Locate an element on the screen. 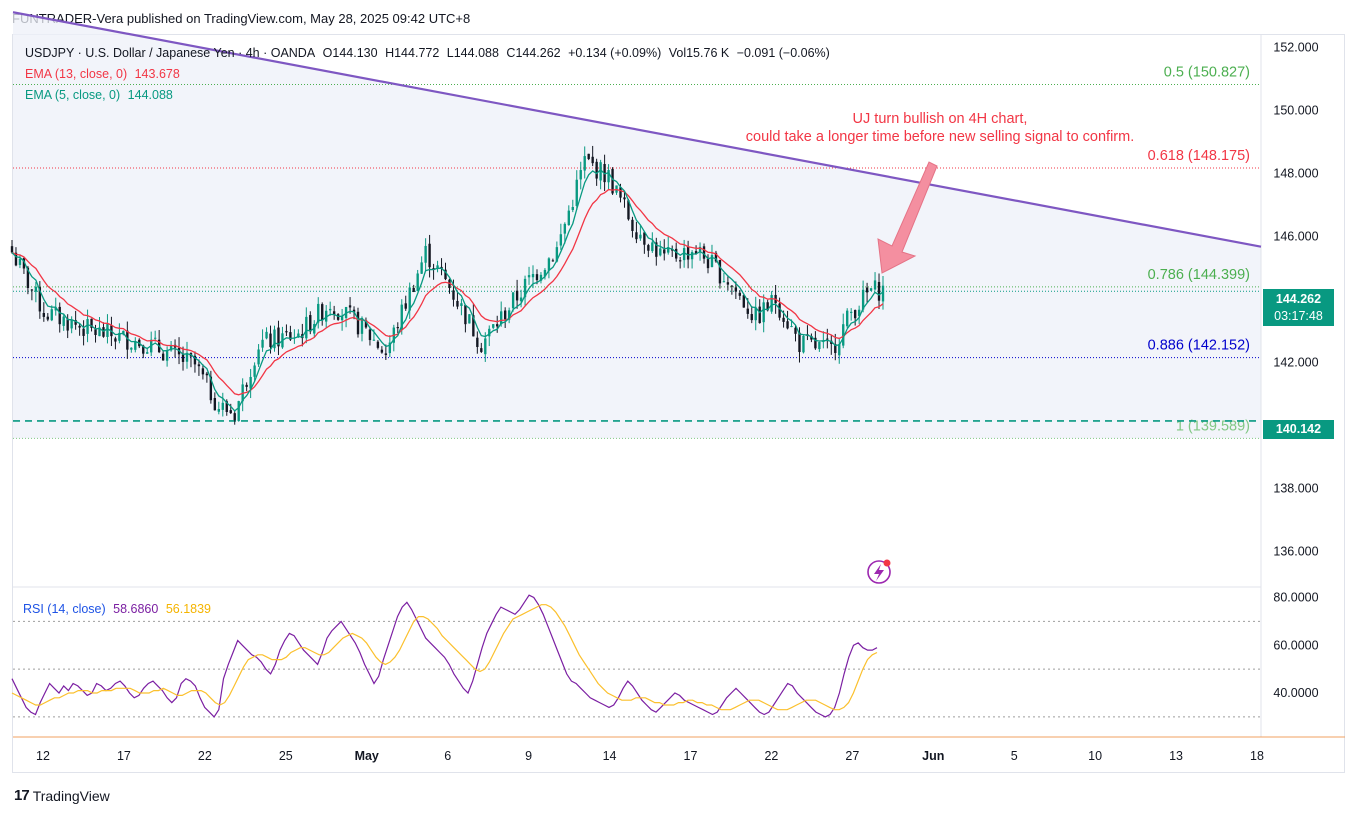 The height and width of the screenshot is (817, 1357). bar-countdown: 03:17:48 is located at coordinates (1298, 316).